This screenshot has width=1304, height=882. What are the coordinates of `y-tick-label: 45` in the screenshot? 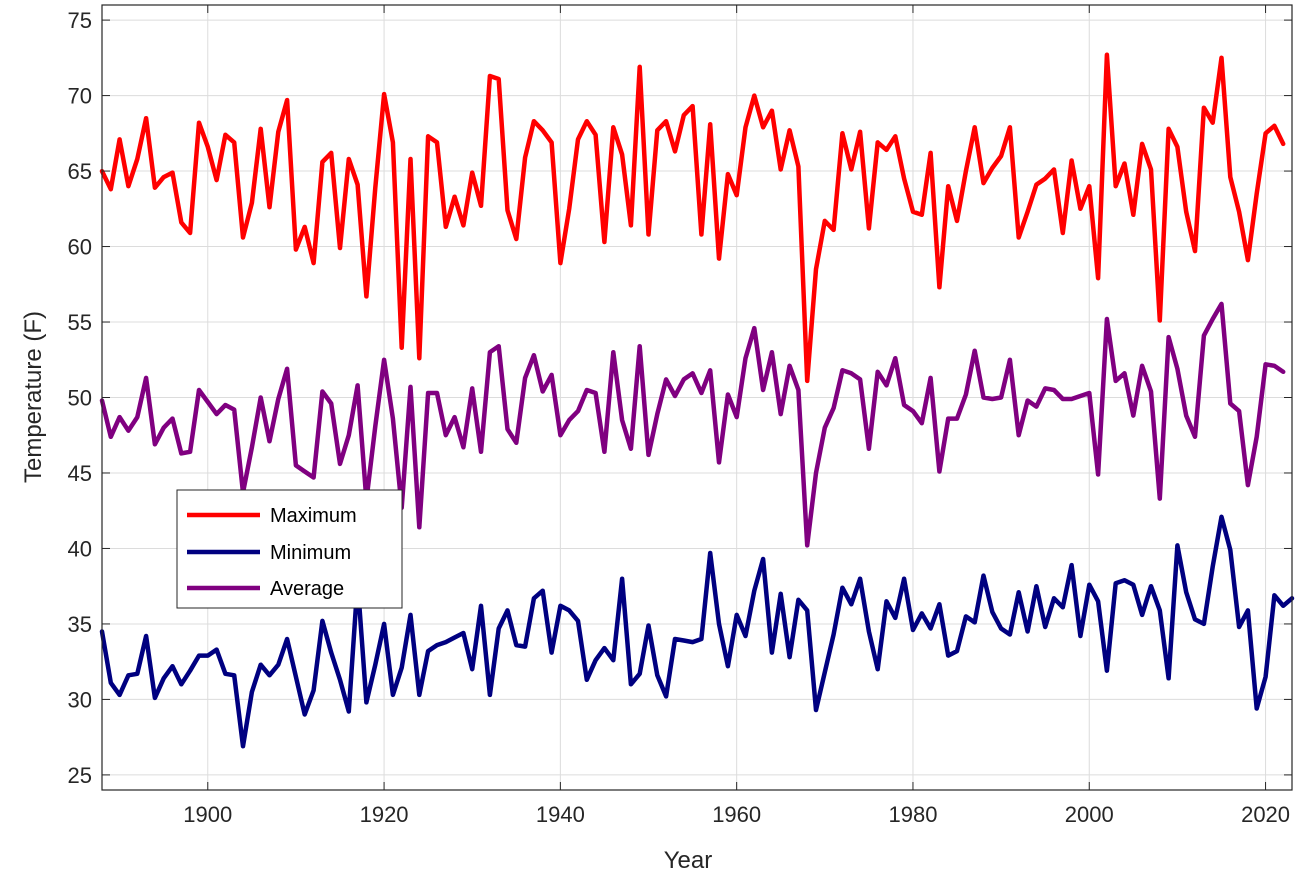 It's located at (80, 473).